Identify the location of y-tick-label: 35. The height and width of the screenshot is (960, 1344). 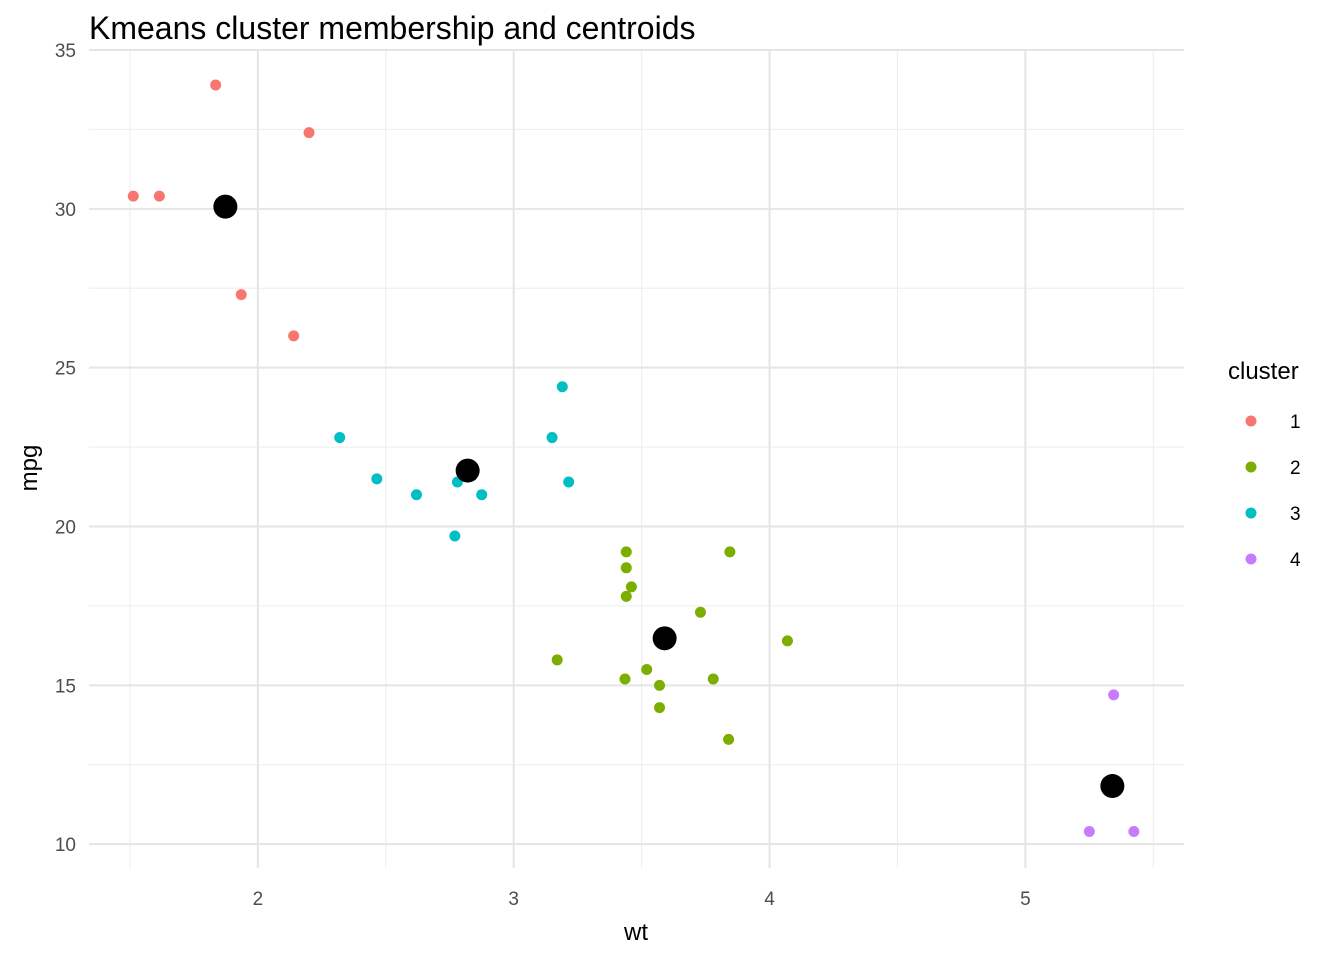
(65, 51).